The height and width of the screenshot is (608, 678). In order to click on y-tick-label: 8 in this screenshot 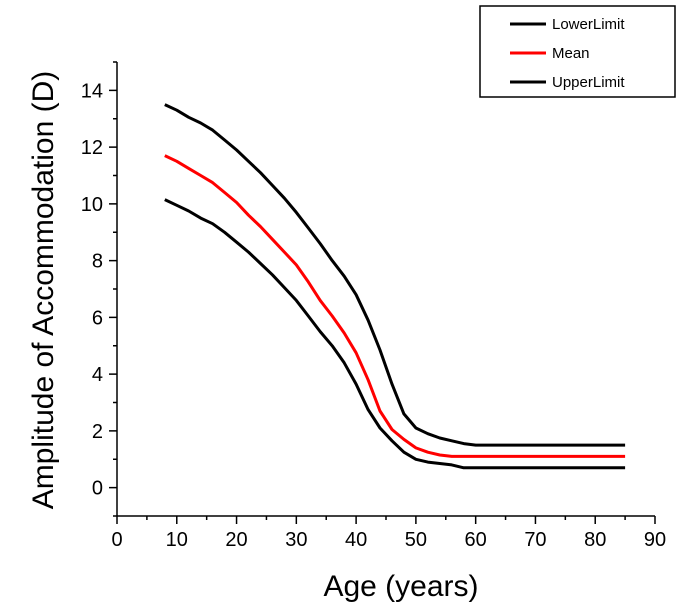, I will do `click(97, 262)`.